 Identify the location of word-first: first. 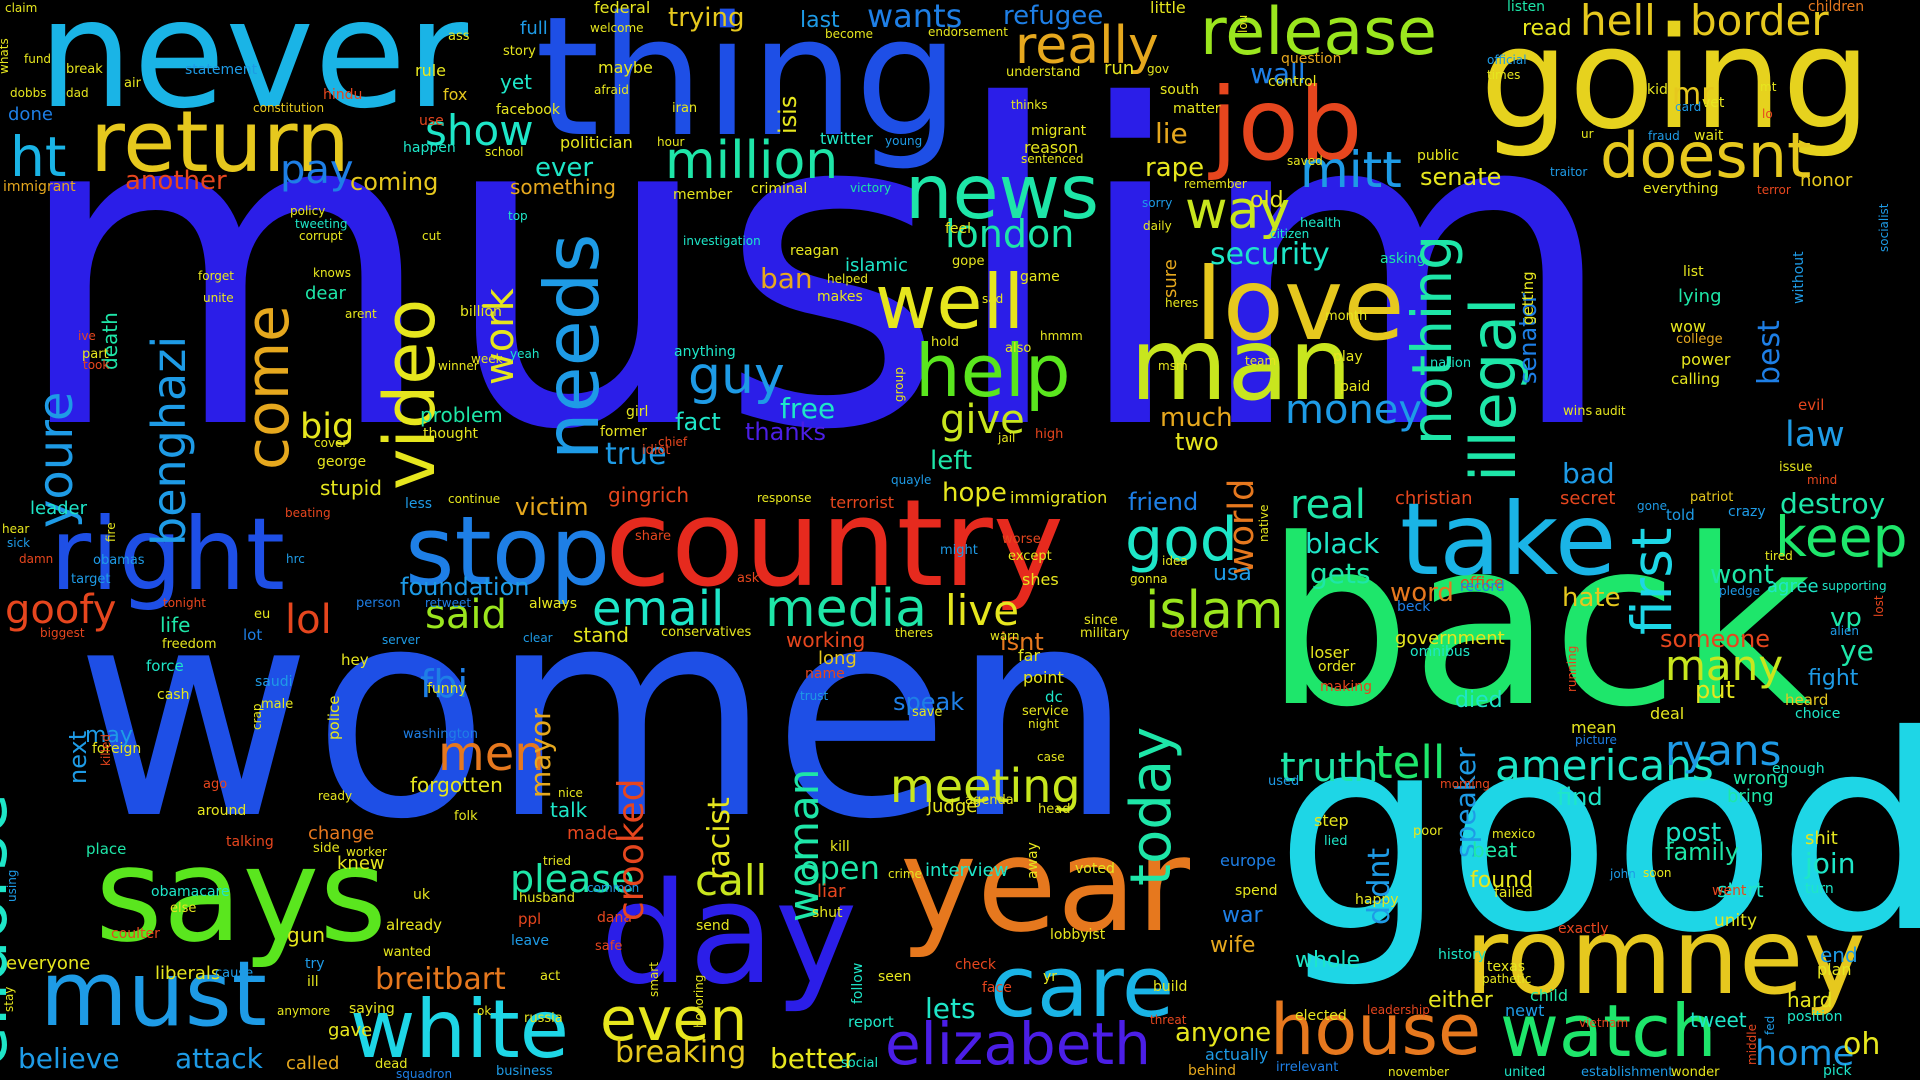
(1652, 581).